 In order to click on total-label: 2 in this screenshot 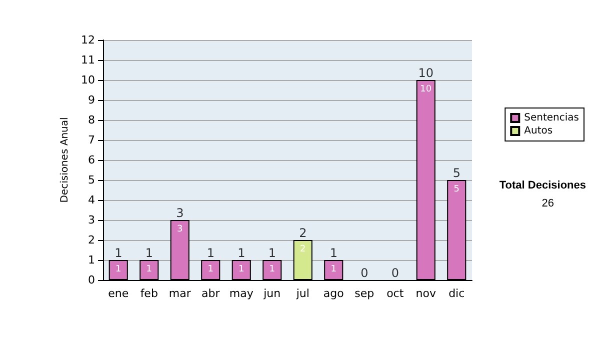, I will do `click(303, 233)`.